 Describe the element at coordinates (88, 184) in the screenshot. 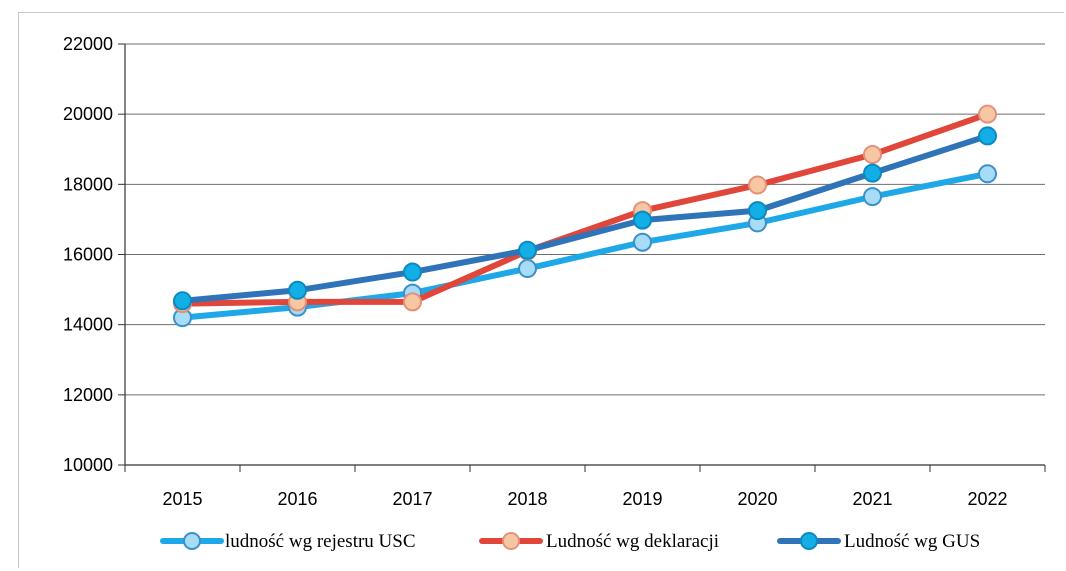

I see `y-tick-label: 18000` at that location.